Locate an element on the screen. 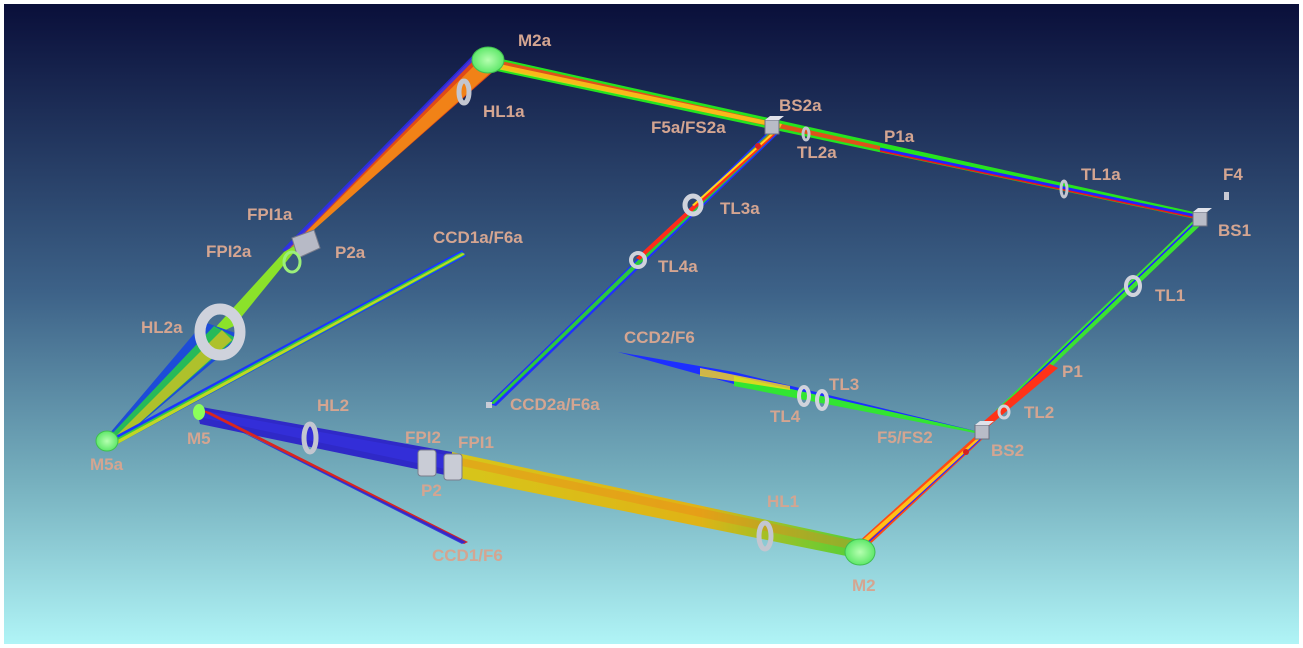 The height and width of the screenshot is (648, 1303). lens-tl2 is located at coordinates (1004, 412).